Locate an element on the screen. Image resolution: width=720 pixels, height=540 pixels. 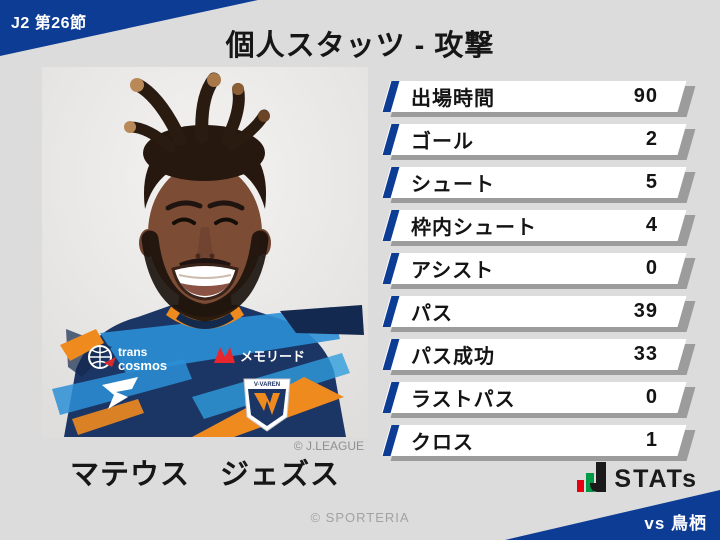
stat-row: シュート 5 is located at coordinates (538, 185).